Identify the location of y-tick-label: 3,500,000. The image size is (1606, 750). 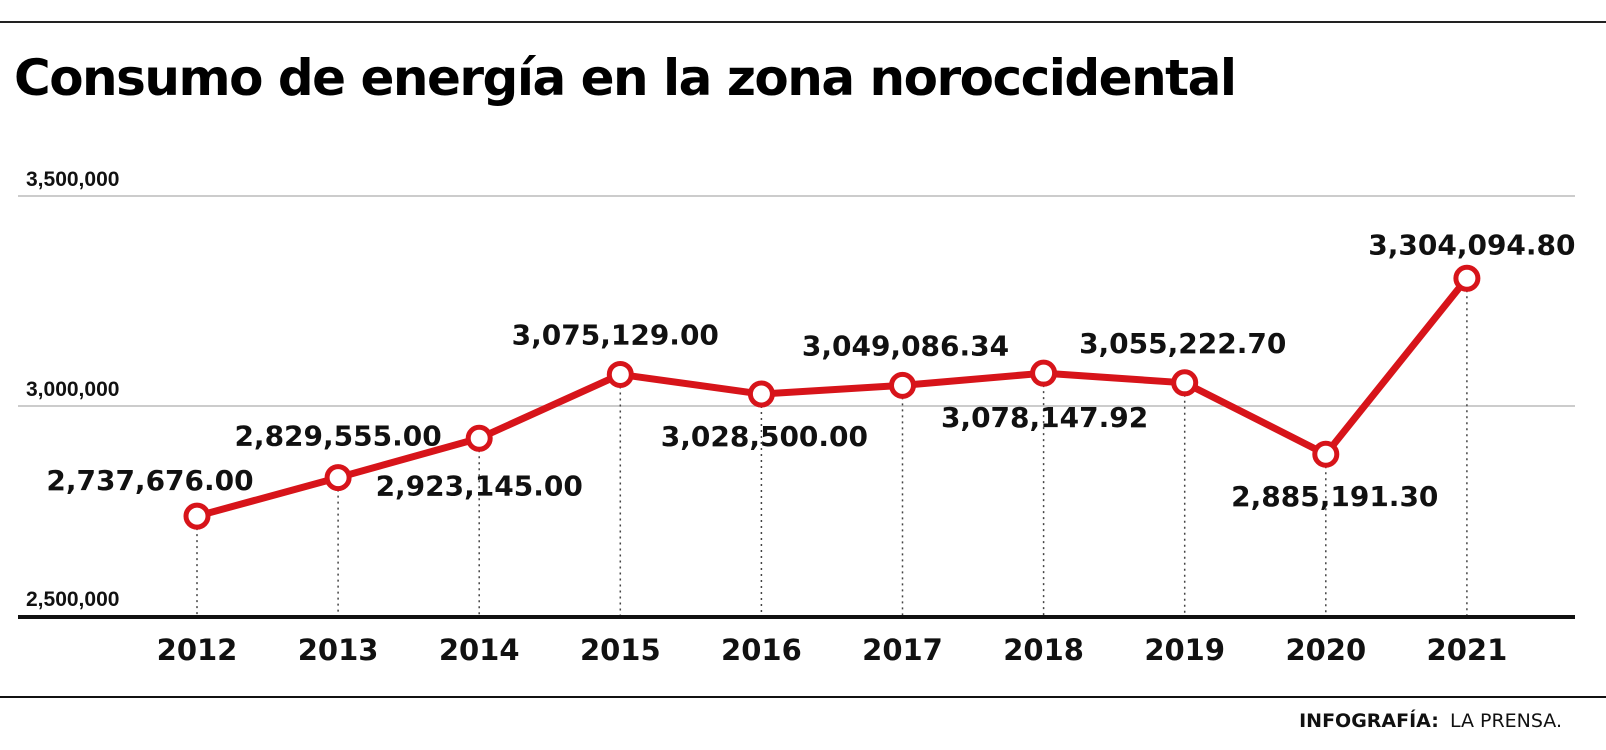
(72, 179).